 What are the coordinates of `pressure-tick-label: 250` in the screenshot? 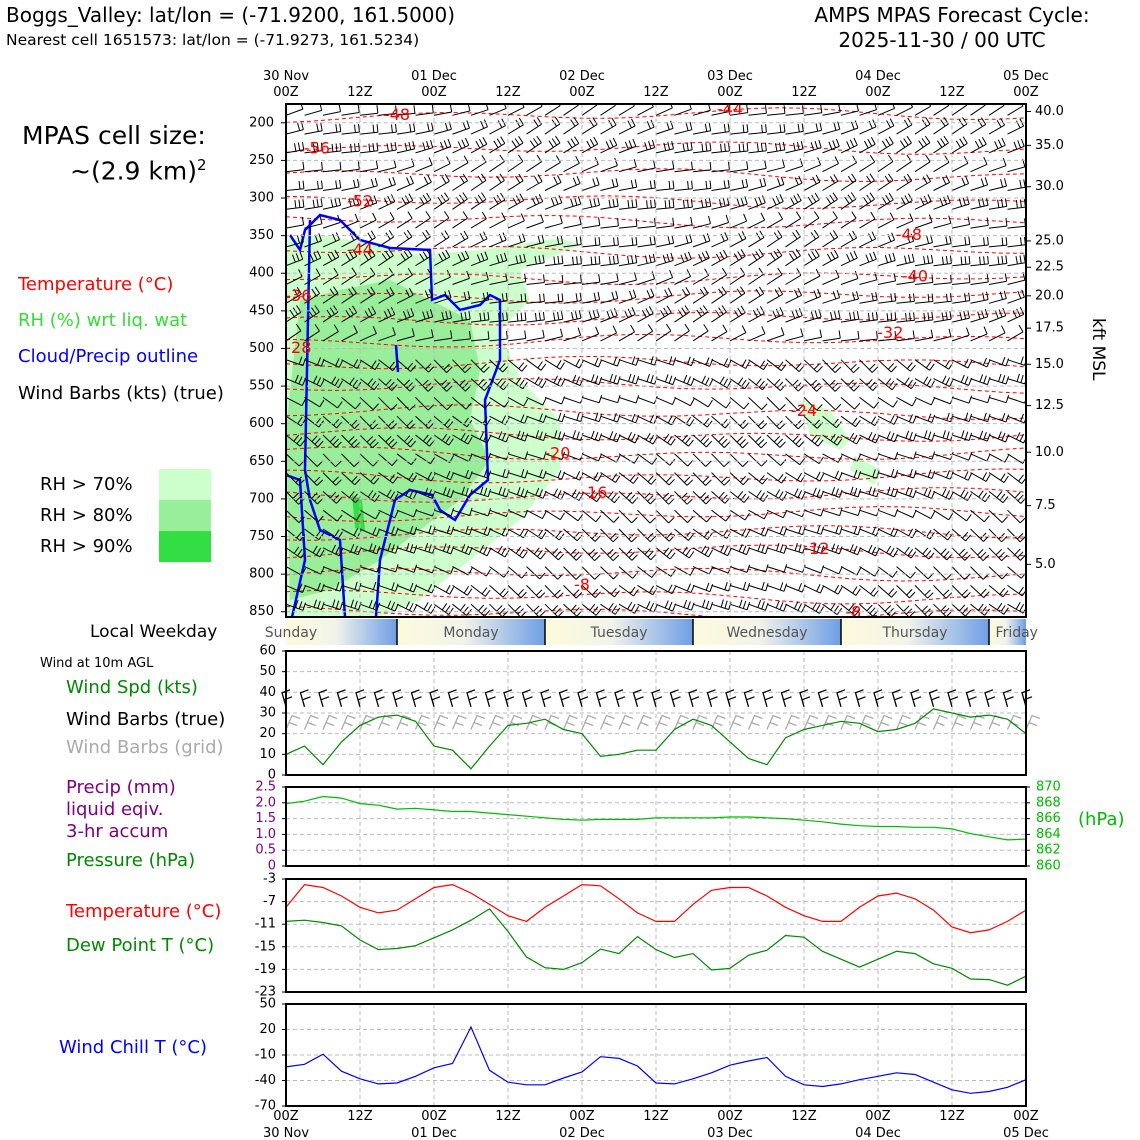 It's located at (261, 160).